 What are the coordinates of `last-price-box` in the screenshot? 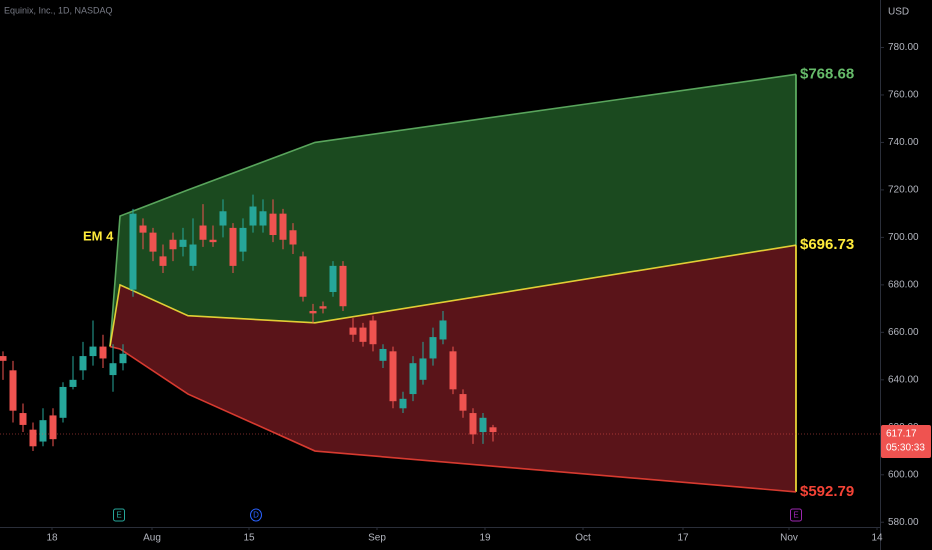 It's located at (906, 442).